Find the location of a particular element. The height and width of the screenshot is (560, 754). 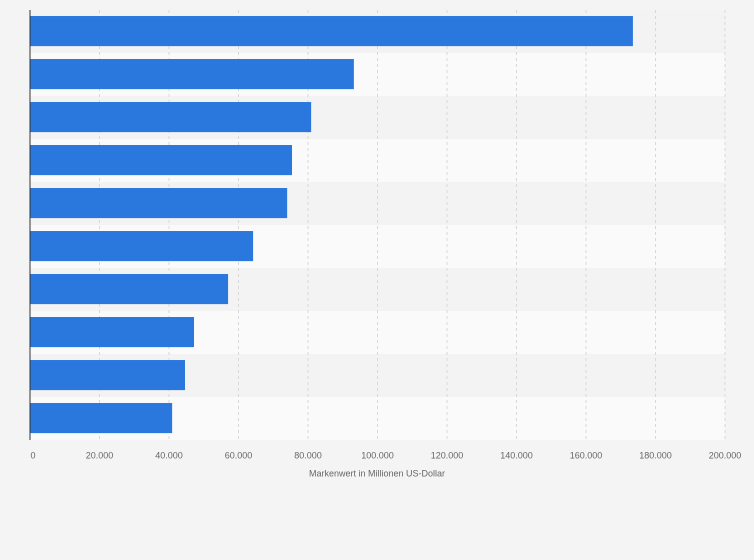

x-tick-label: 60.000 is located at coordinates (239, 455).